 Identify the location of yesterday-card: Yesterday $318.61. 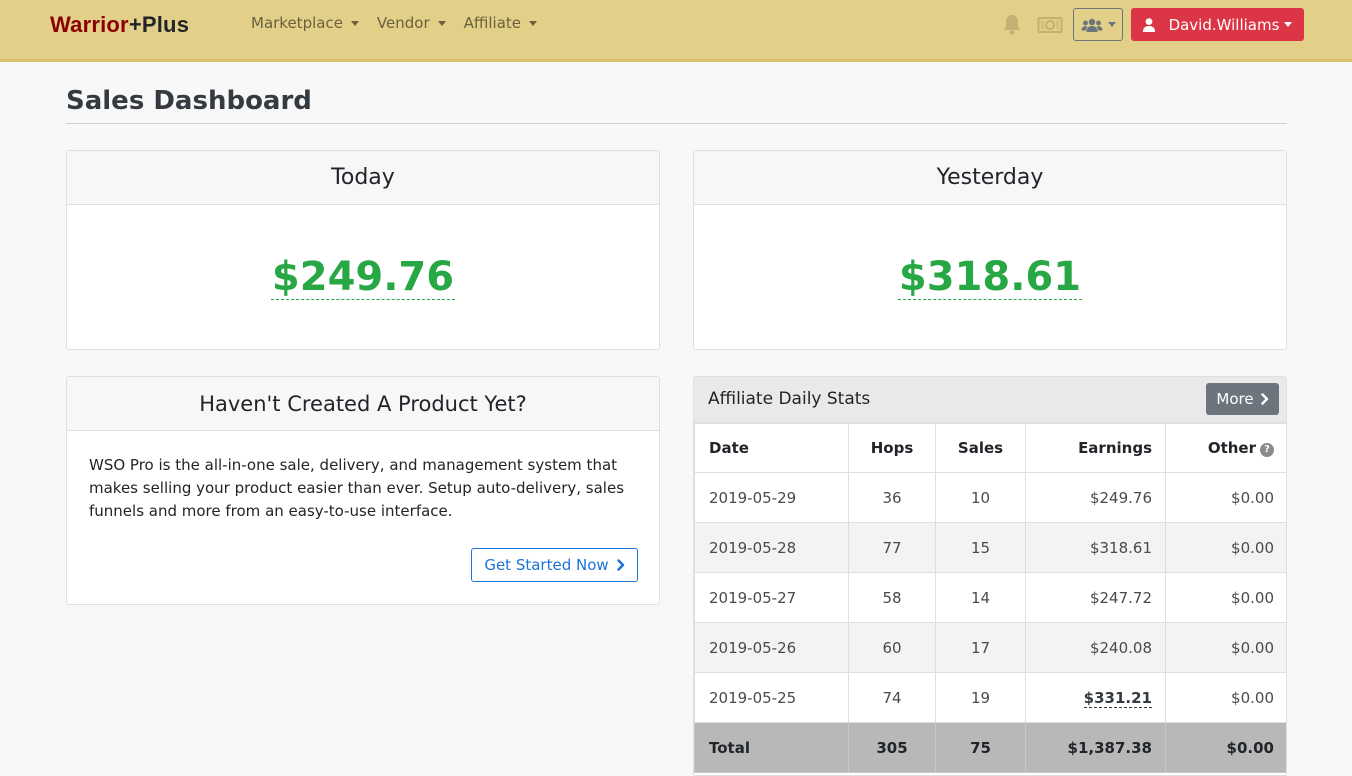
(990, 250).